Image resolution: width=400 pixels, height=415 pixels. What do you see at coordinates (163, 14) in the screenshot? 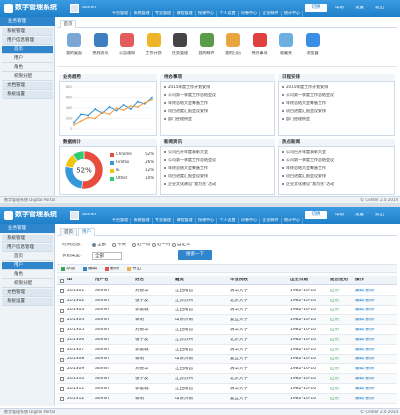
I see `nav-item: 专业管理` at bounding box center [163, 14].